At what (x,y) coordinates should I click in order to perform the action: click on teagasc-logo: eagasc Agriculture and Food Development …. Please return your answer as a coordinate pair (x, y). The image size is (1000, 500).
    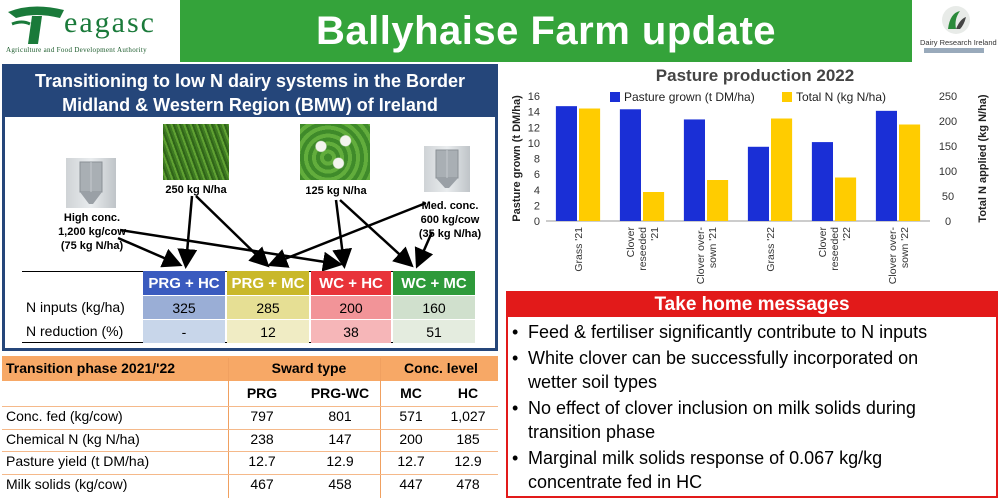
    Looking at the image, I should click on (89, 31).